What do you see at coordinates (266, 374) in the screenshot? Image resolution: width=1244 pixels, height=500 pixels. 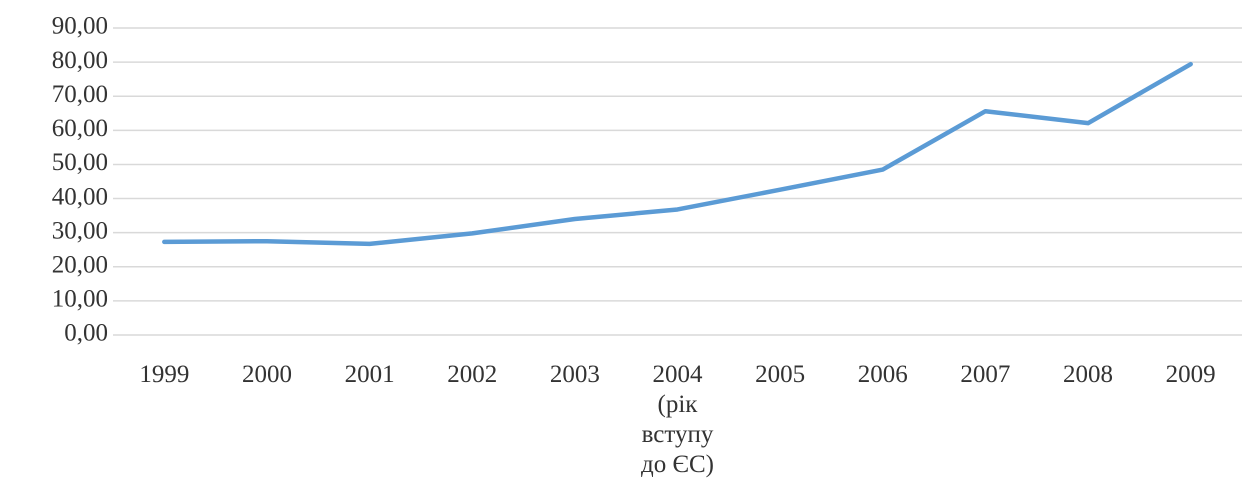 I see `x-tick-label: 2000` at bounding box center [266, 374].